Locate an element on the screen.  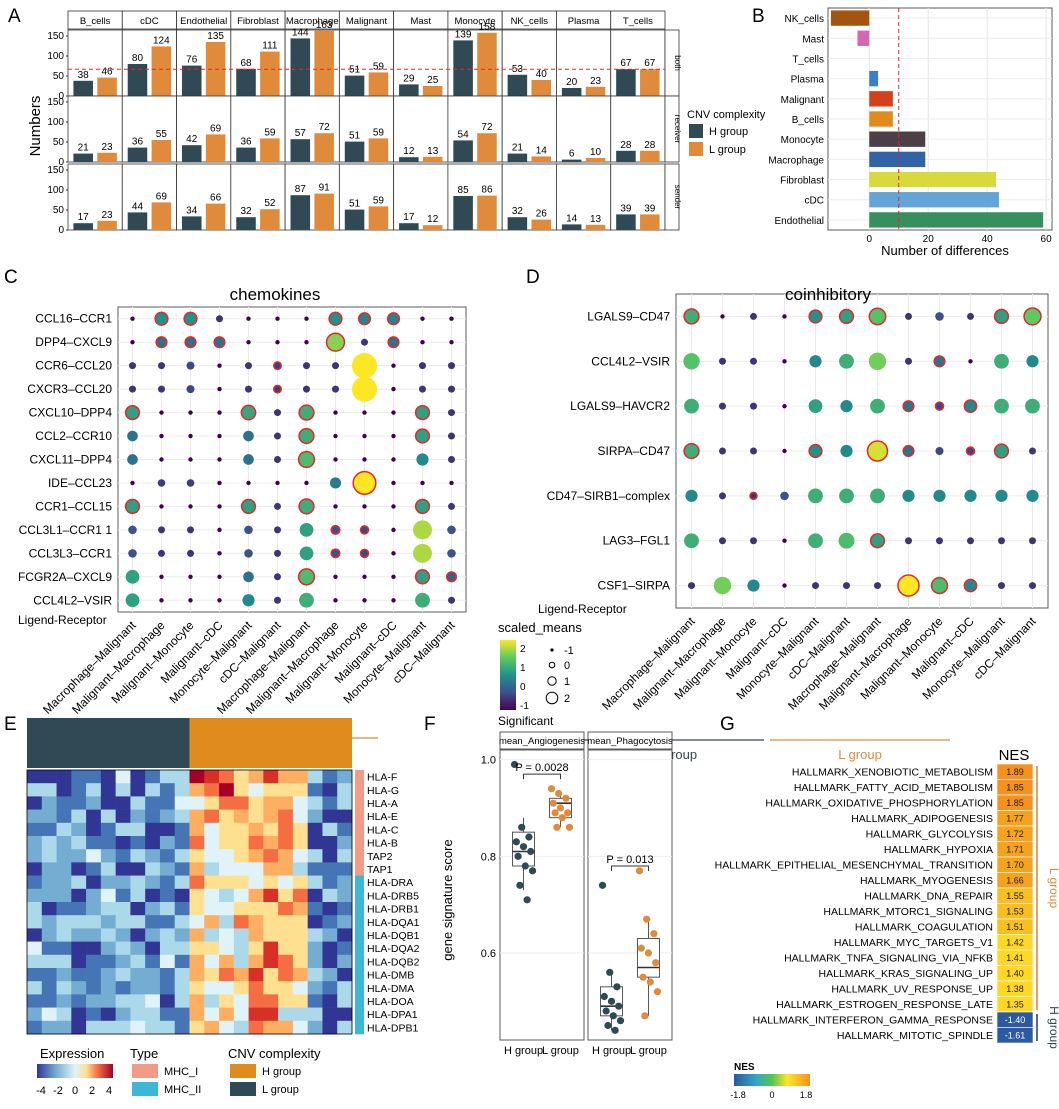
nes-value: 1.40 is located at coordinates (1015, 974).